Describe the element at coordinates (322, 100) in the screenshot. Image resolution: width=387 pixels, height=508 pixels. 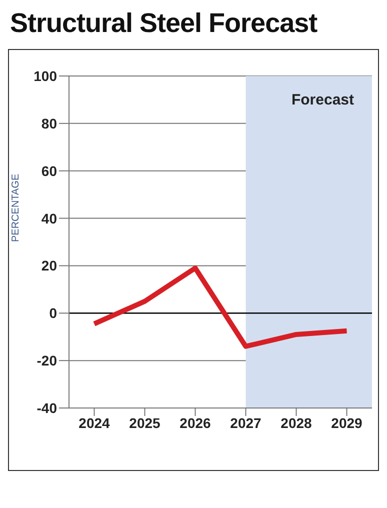
I see `band-label: Forecast` at that location.